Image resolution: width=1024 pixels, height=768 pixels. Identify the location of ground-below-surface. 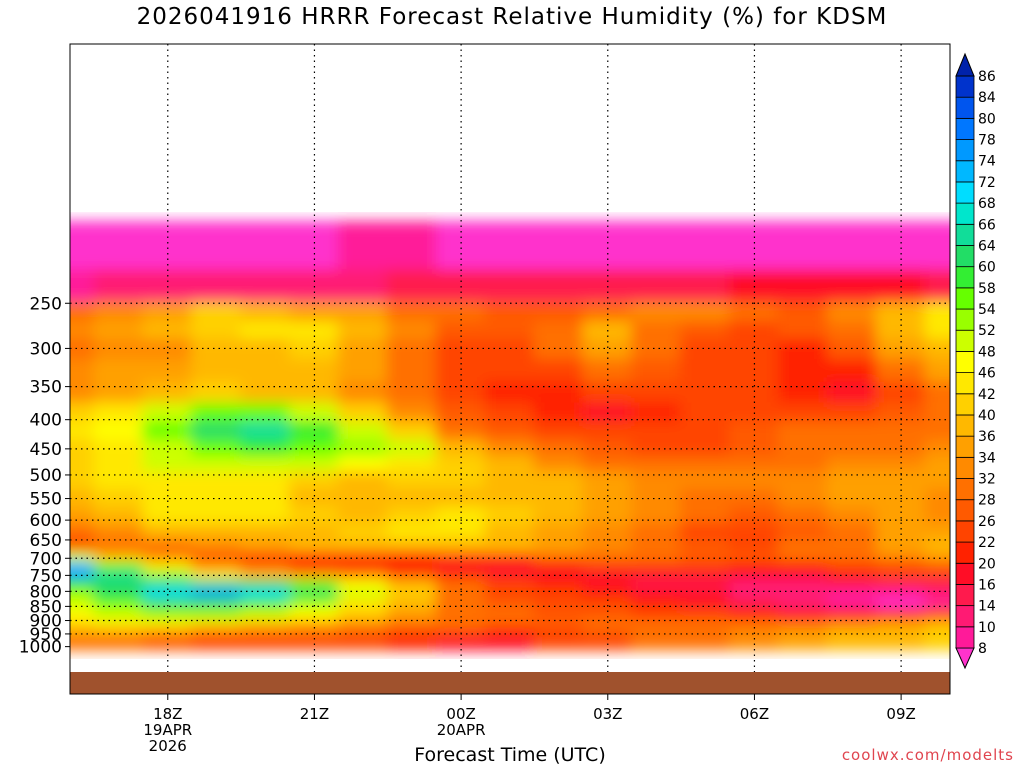
(510, 683).